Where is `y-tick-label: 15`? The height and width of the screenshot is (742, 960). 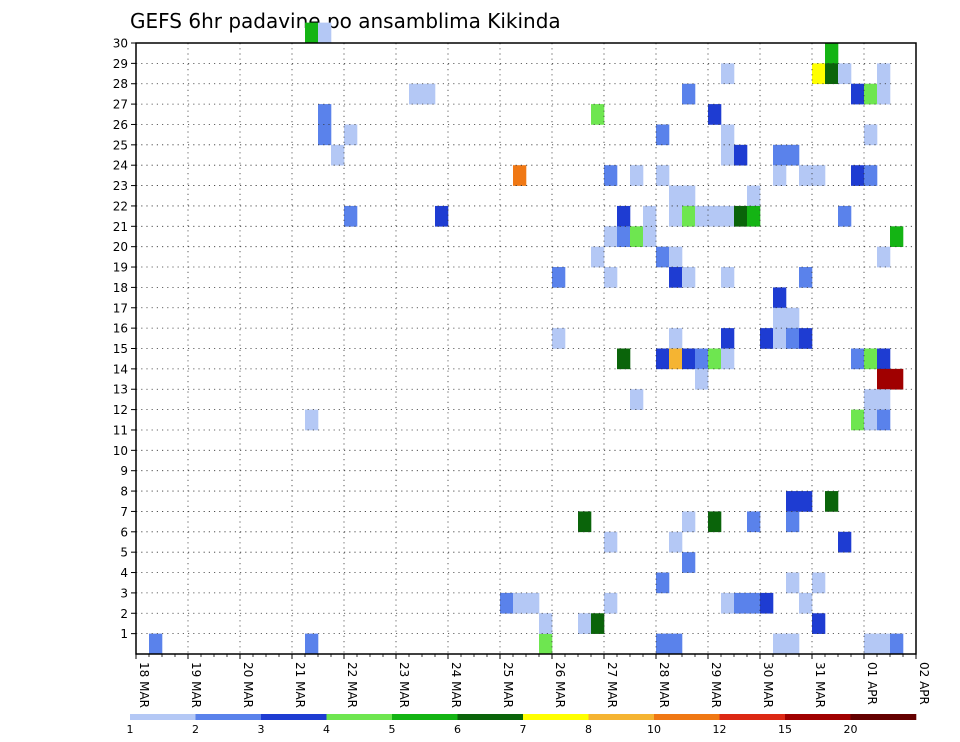
y-tick-label: 15 is located at coordinates (120, 349).